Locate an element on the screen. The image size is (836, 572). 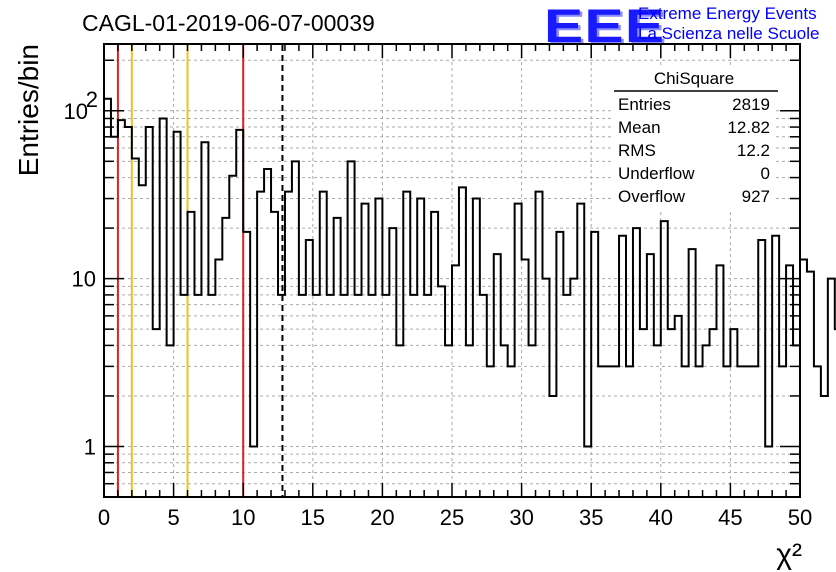
y-tick-label: 1 is located at coordinates (90, 446).